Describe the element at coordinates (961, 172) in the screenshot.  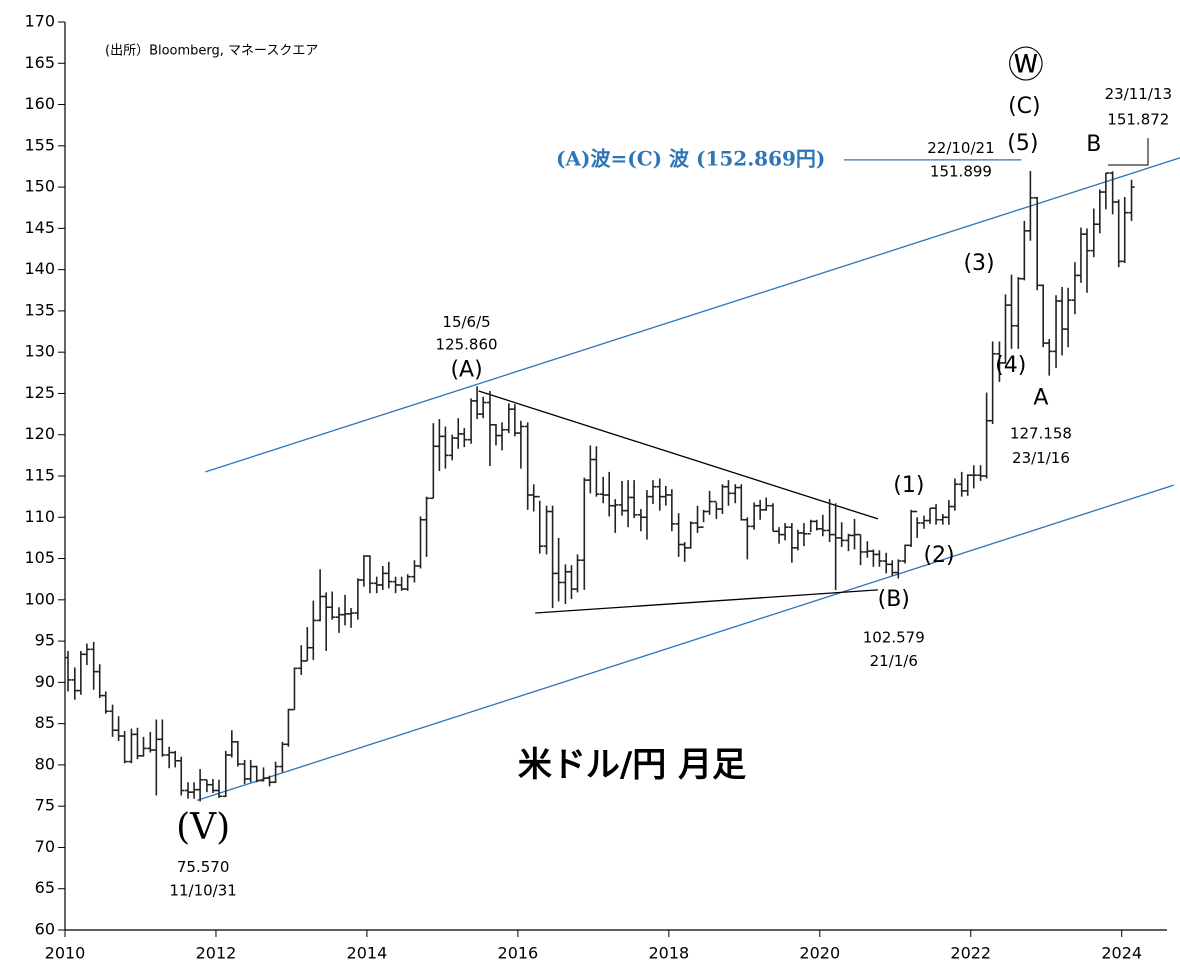
I see `annotation: 151.899` at that location.